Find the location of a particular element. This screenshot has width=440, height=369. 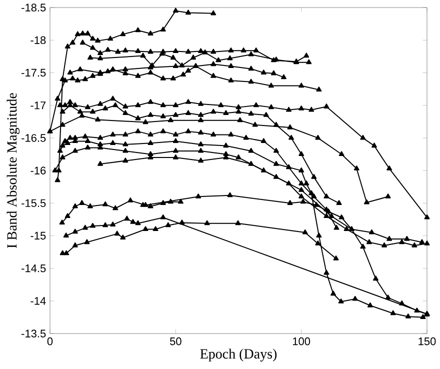

y-tick-label: -14.5 is located at coordinates (34, 268).